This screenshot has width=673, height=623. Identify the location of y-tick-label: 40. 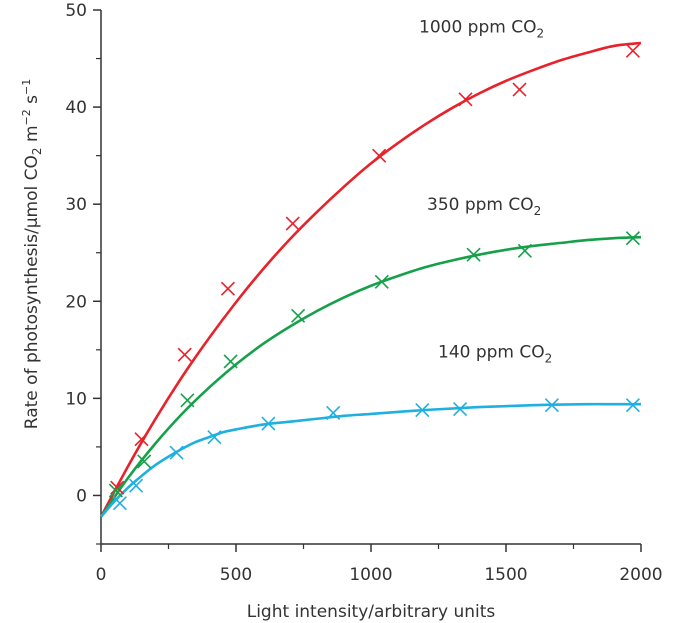
(76, 108).